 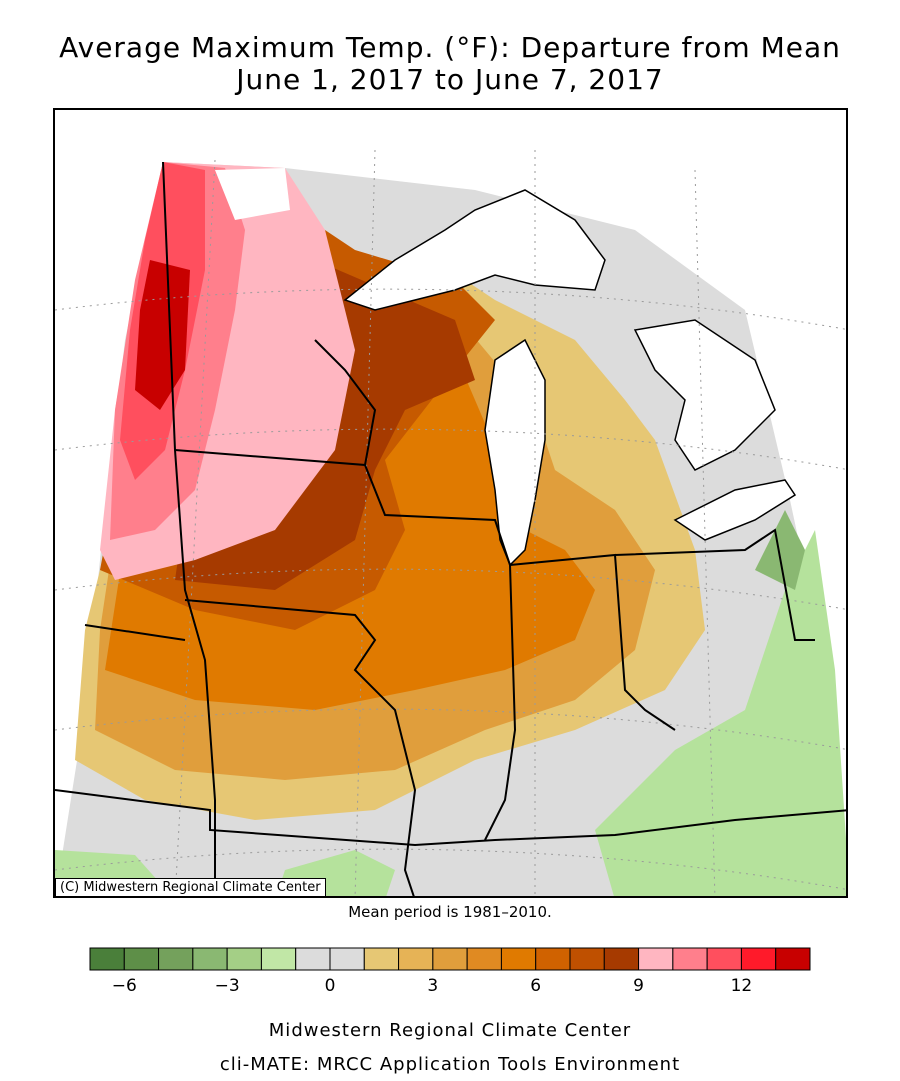 What do you see at coordinates (162, 335) in the screenshot?
I see `dark-red-area` at bounding box center [162, 335].